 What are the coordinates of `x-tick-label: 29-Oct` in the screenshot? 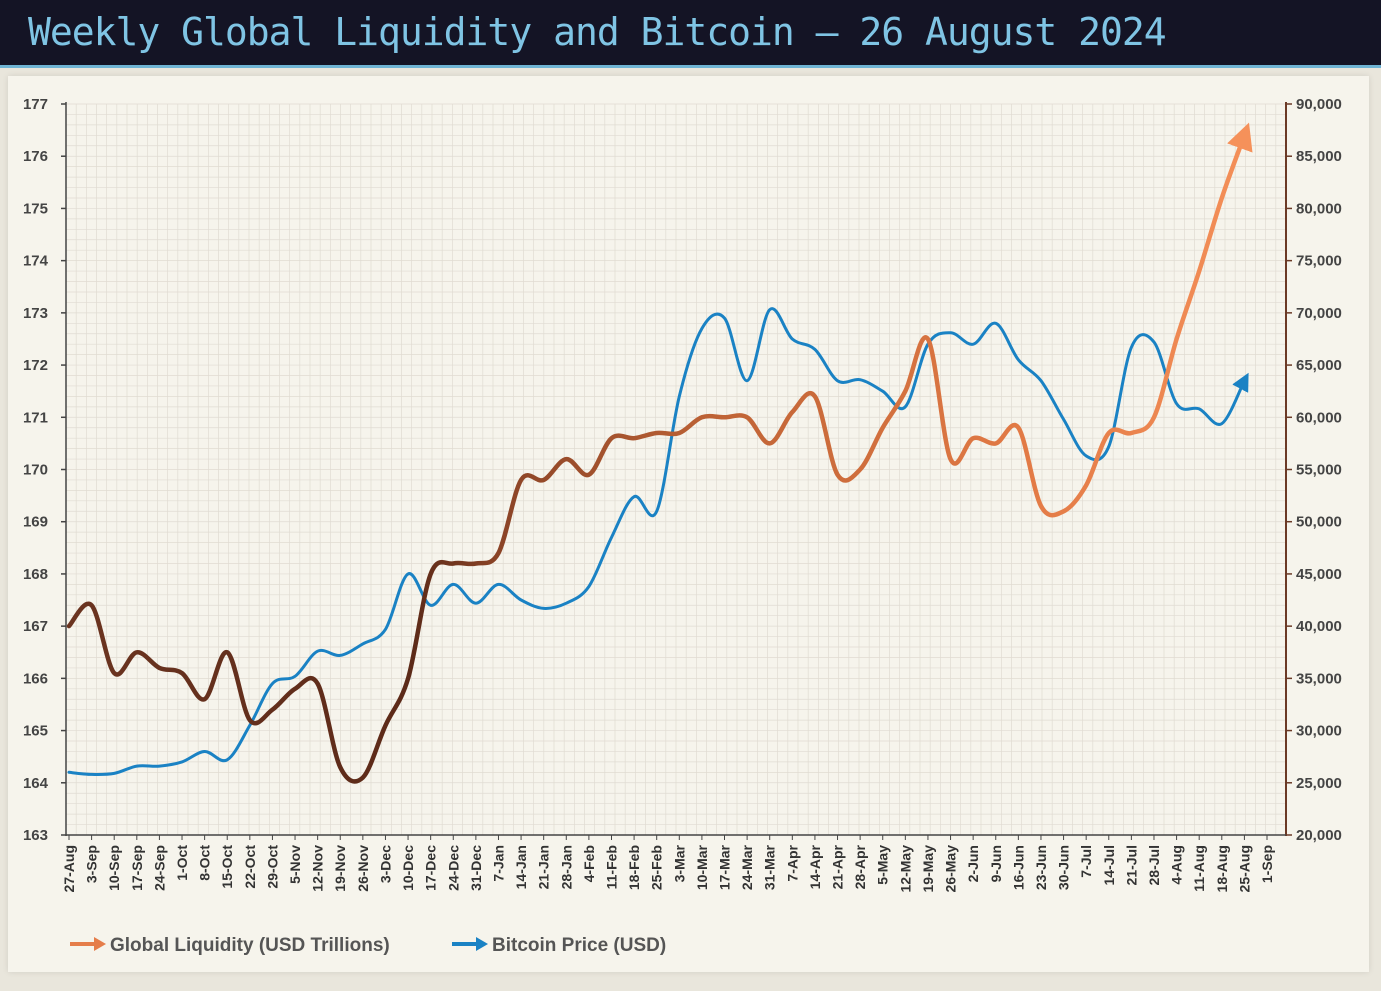 It's located at (272, 867).